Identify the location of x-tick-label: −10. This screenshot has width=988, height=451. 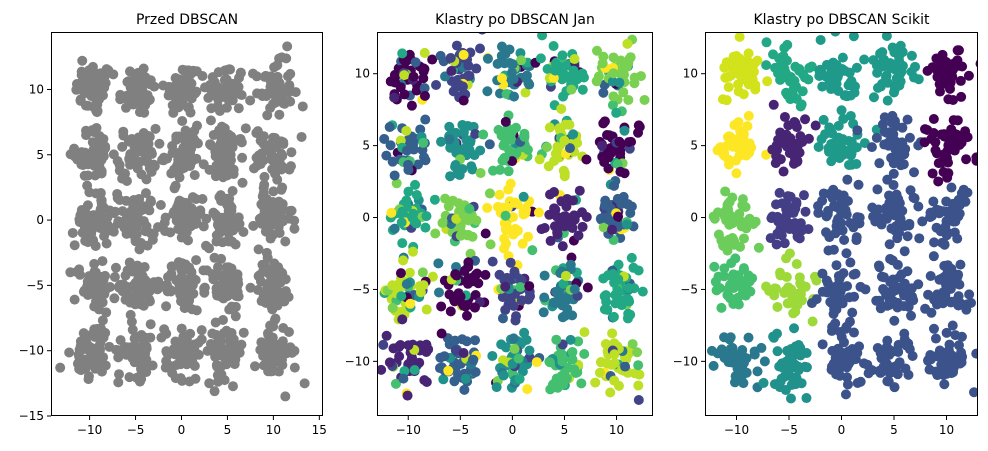
(89, 430).